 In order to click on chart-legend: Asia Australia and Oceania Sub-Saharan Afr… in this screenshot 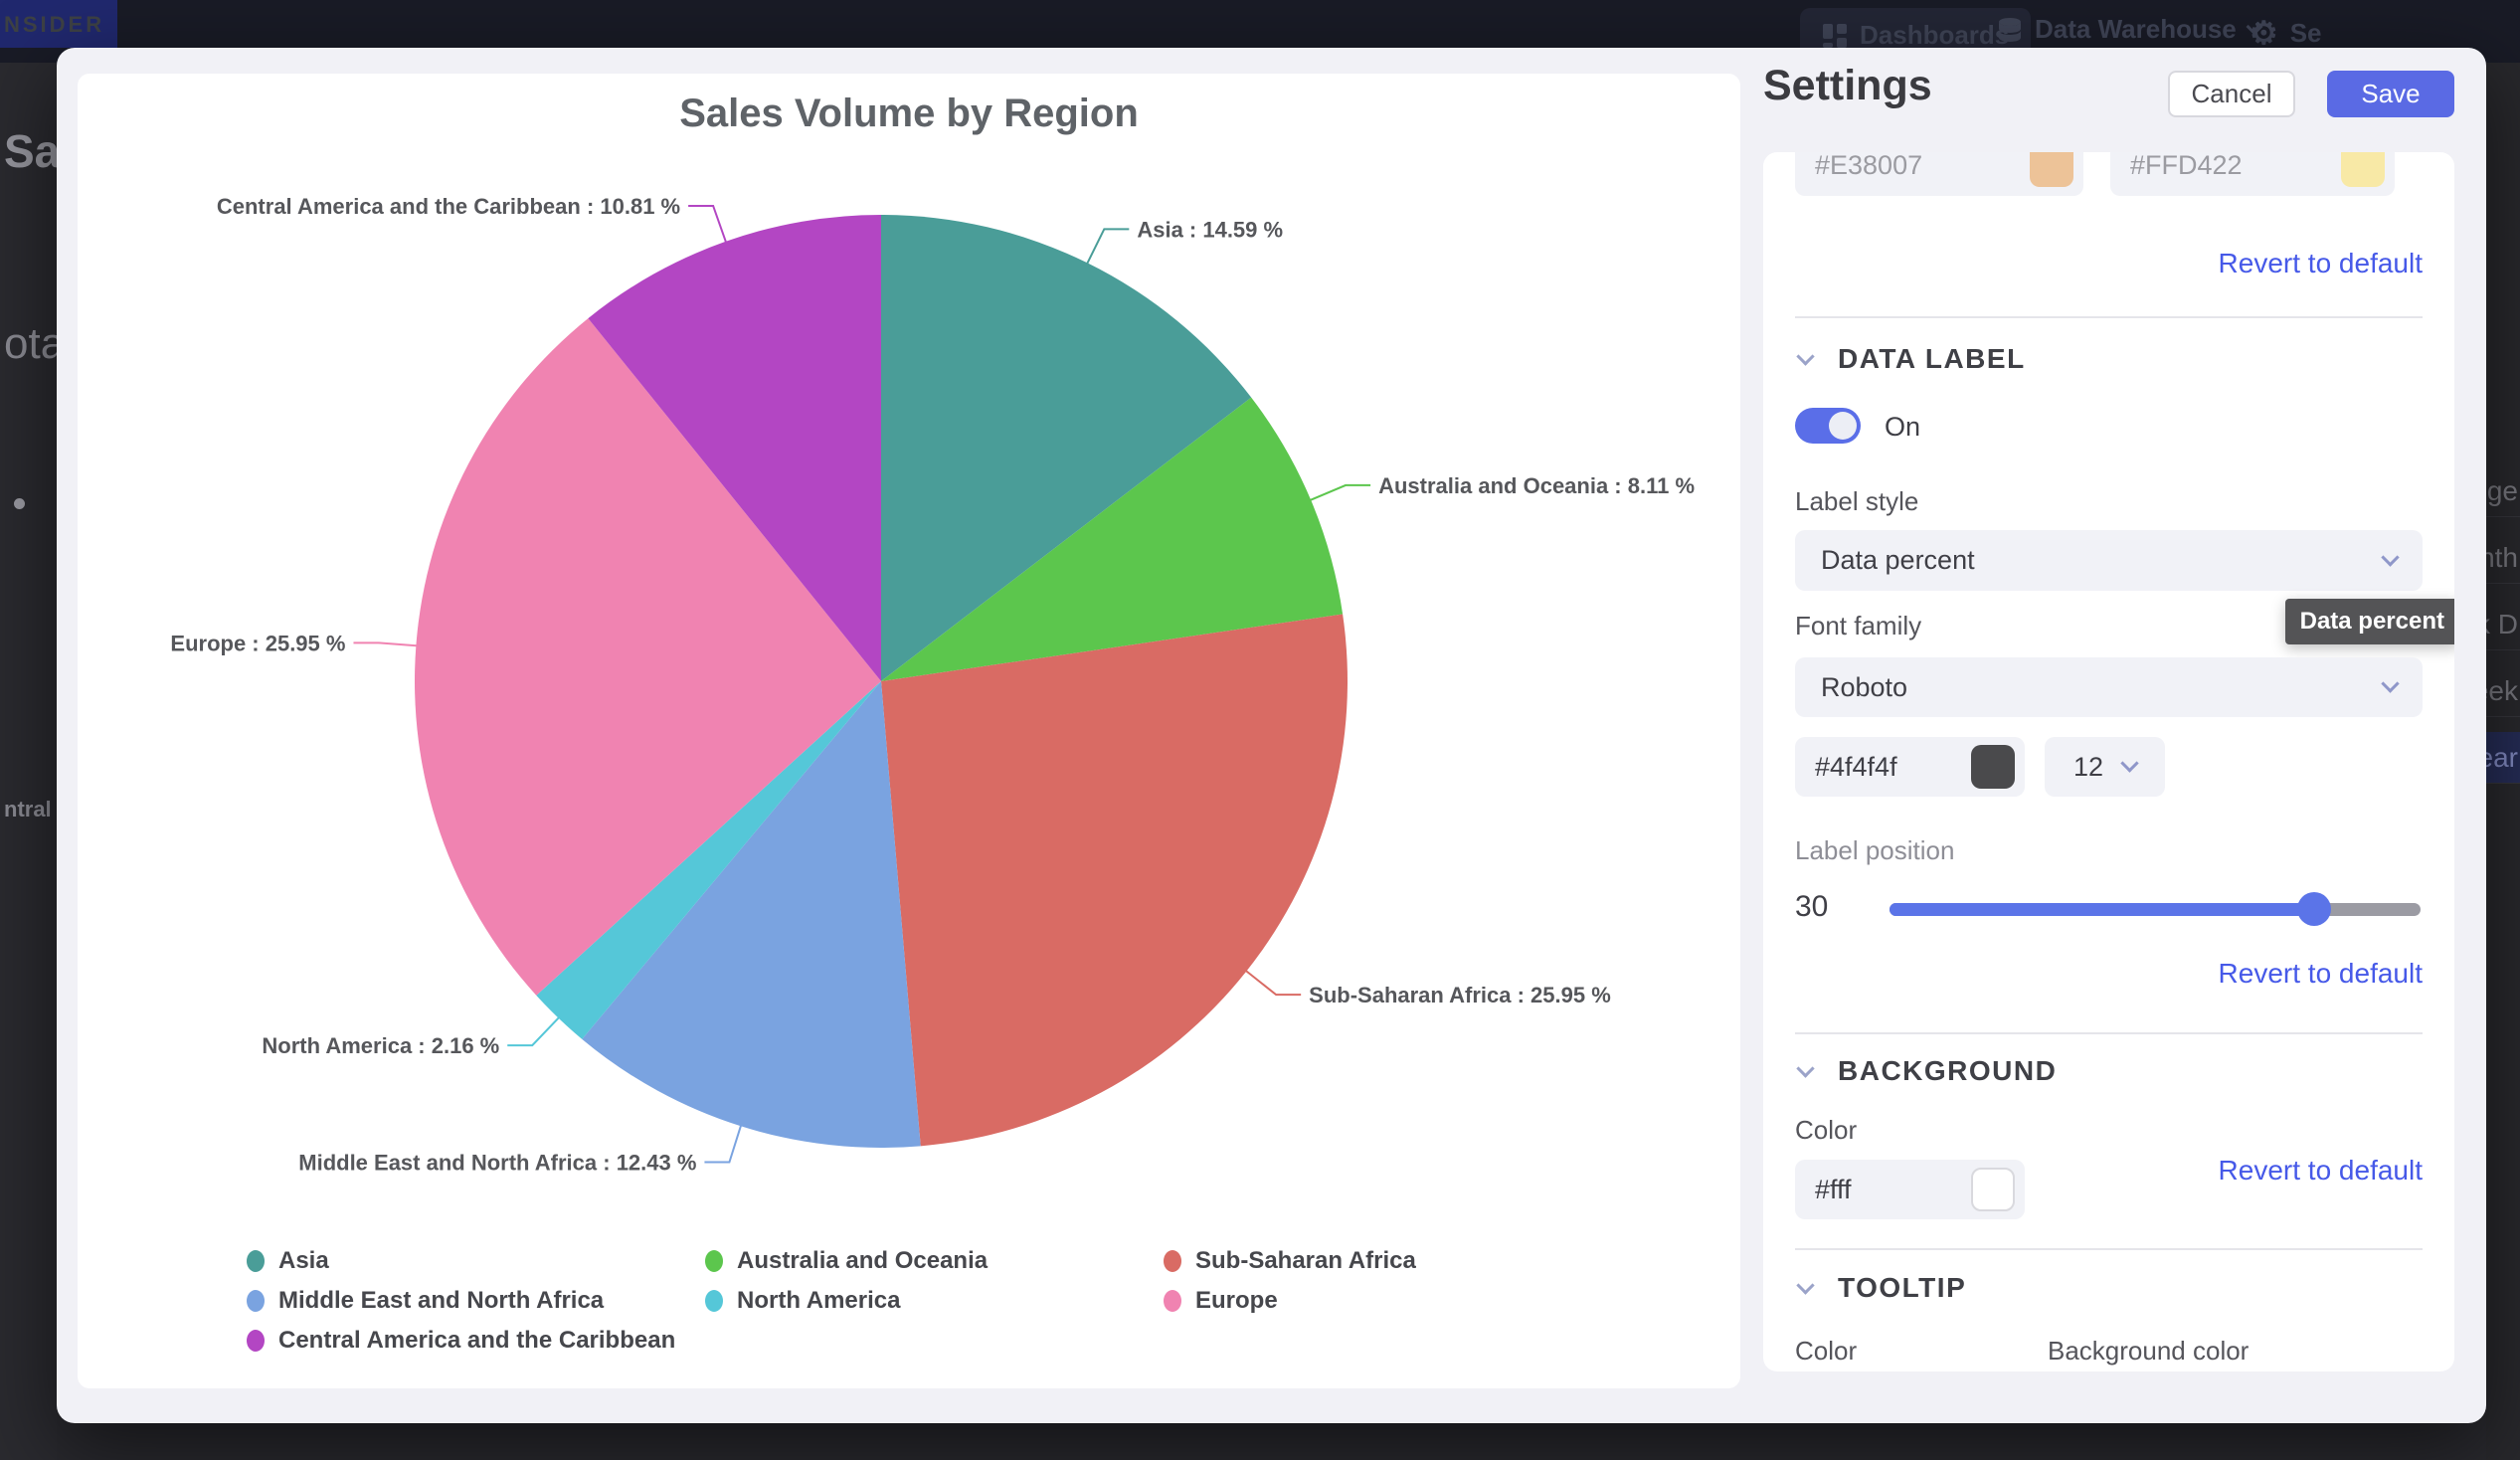, I will do `click(831, 1301)`.